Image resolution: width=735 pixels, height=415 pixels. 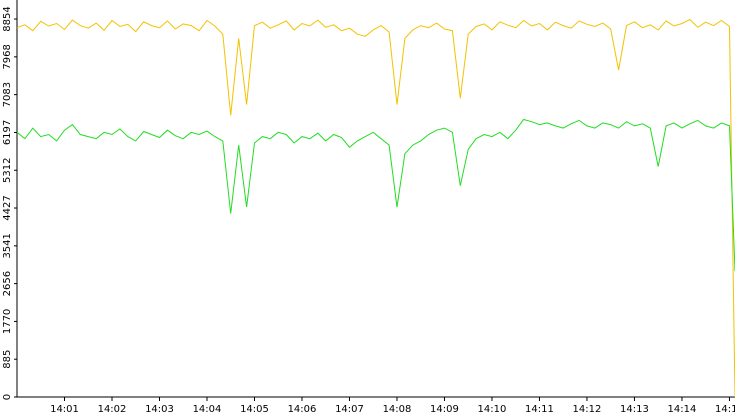 I want to click on y-tick-label: 2656, so click(x=7, y=283).